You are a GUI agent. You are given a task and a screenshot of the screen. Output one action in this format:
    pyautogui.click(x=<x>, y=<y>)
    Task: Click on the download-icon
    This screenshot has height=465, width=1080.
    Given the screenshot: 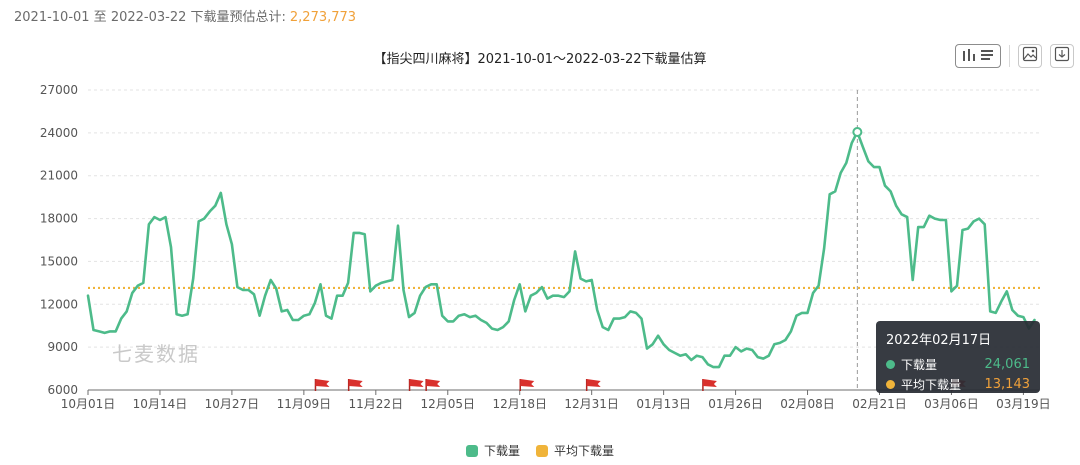 What is the action you would take?
    pyautogui.click(x=1062, y=56)
    